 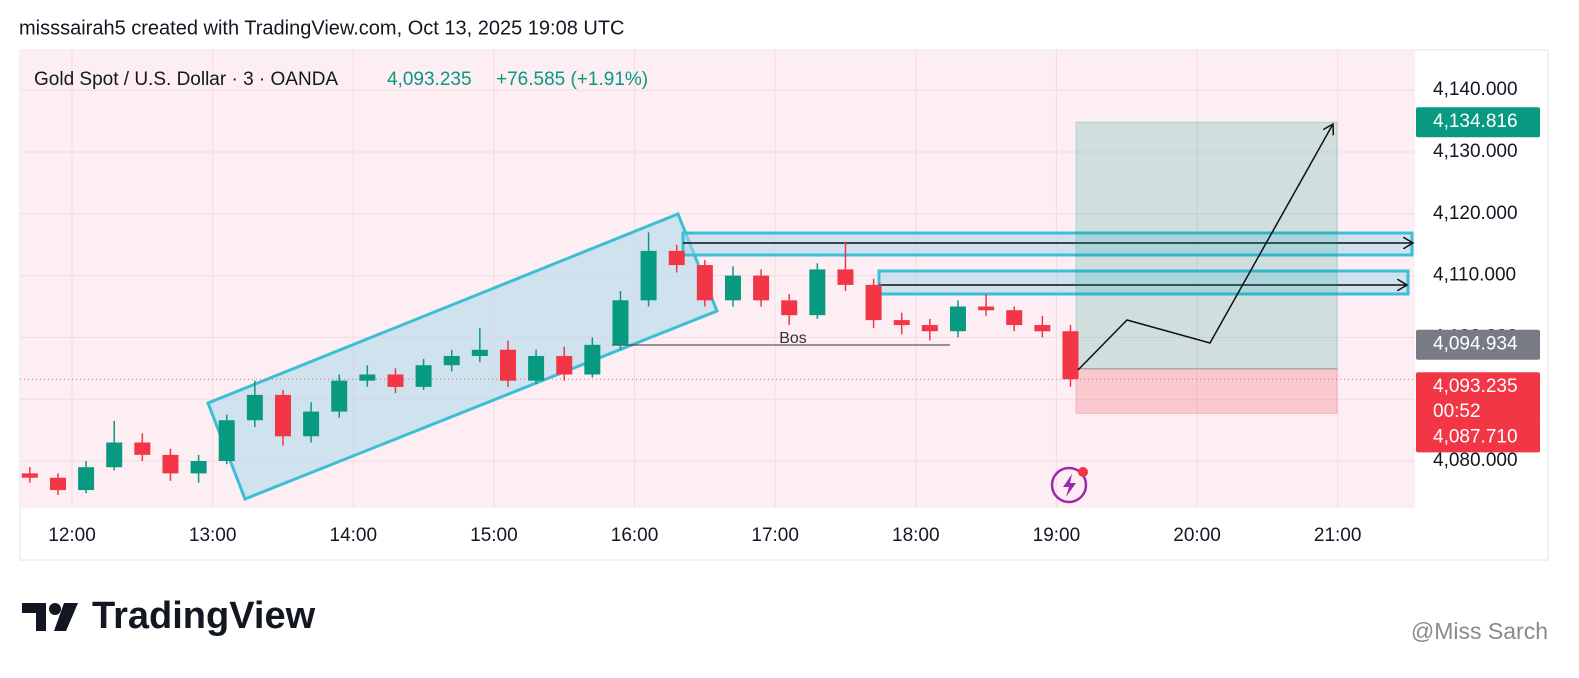 What do you see at coordinates (494, 535) in the screenshot?
I see `x-tick-label: 15:00` at bounding box center [494, 535].